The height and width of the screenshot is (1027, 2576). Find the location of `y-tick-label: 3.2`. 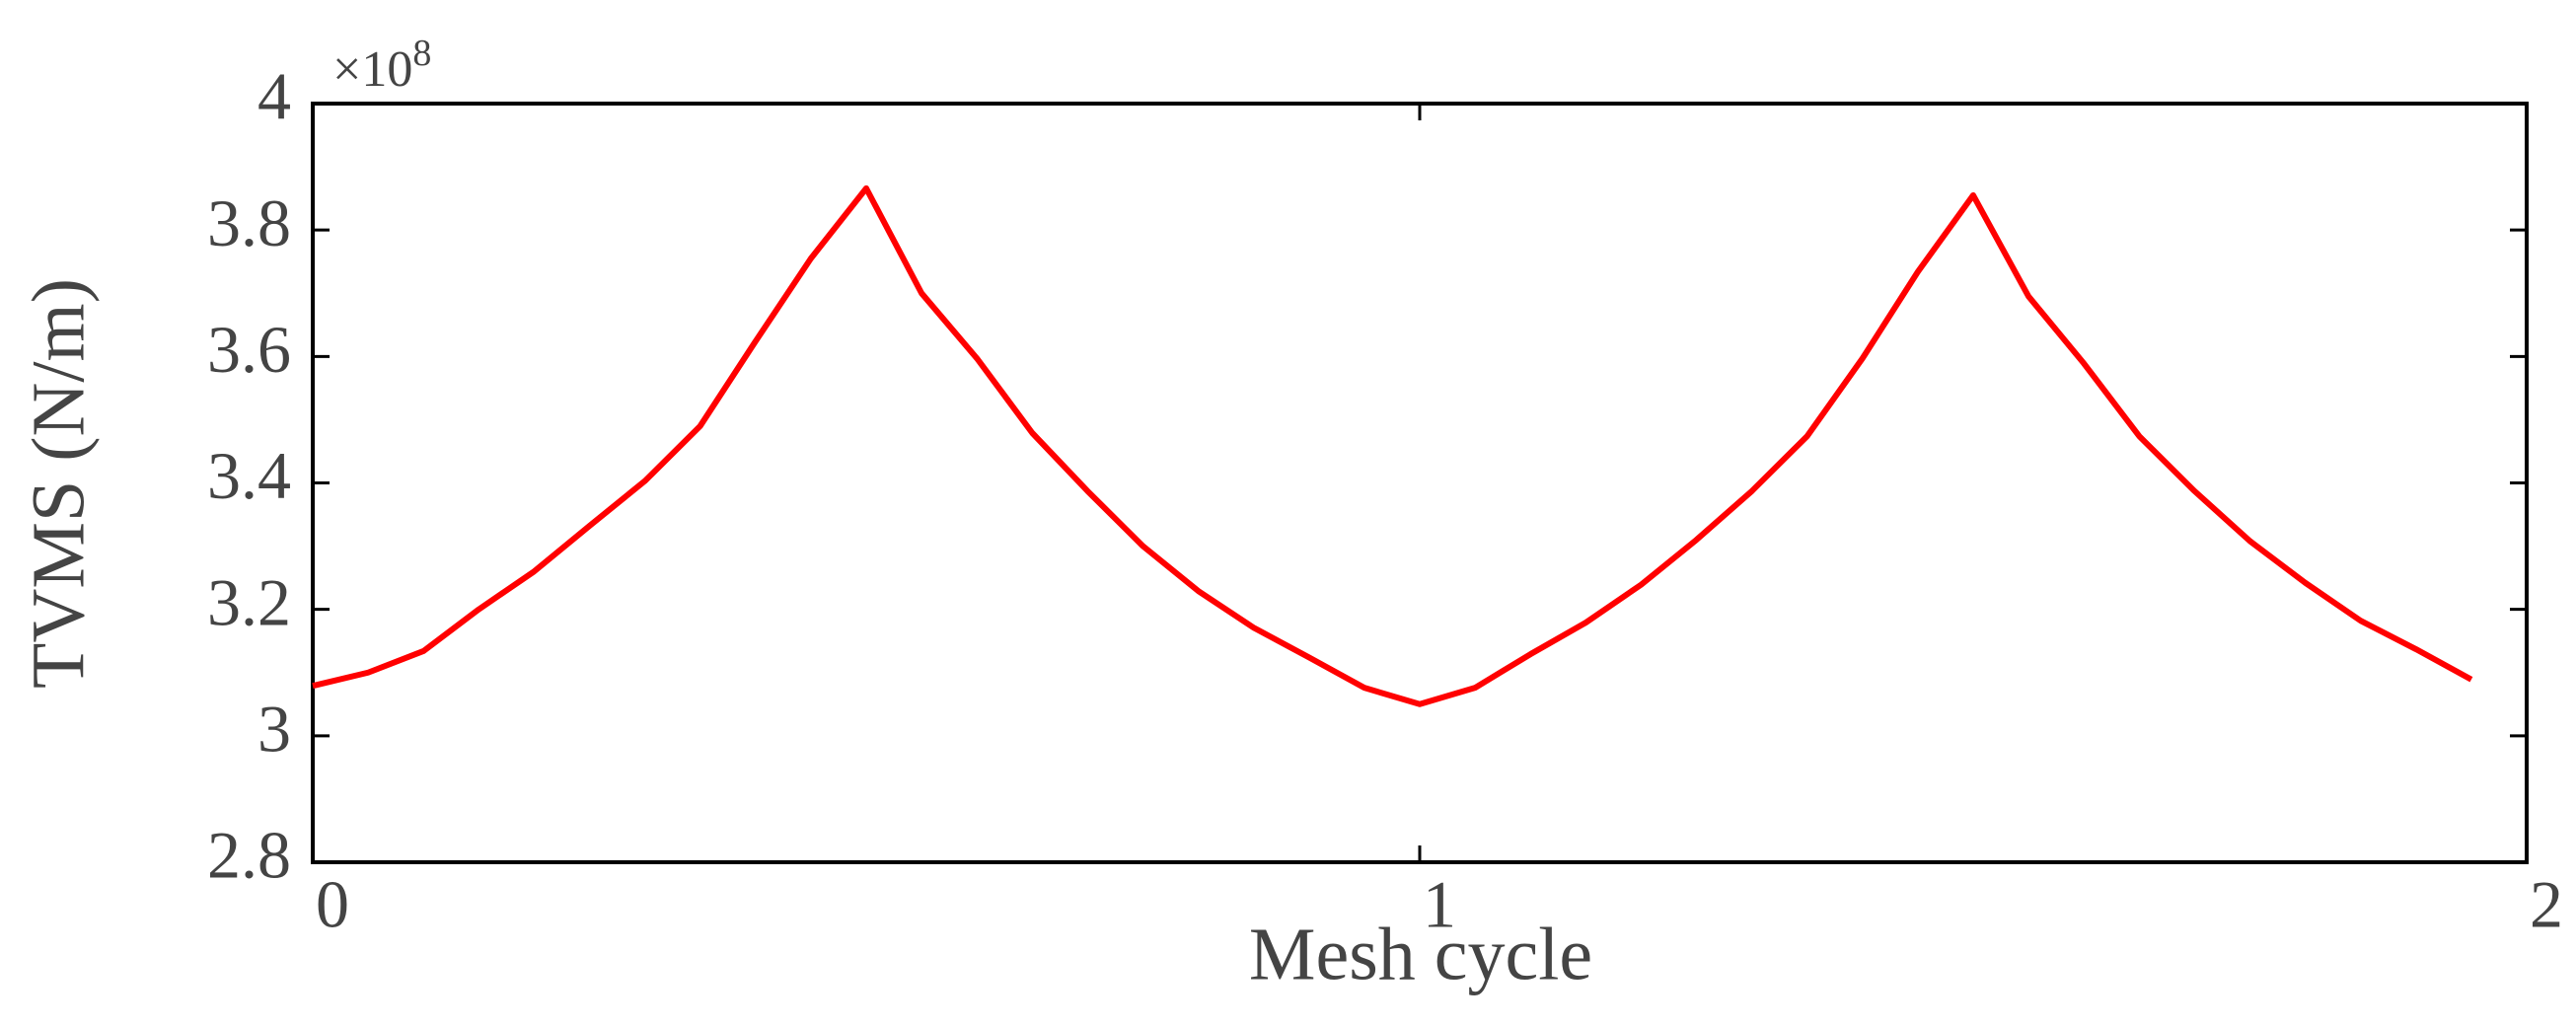

y-tick-label: 3.2 is located at coordinates (249, 602).